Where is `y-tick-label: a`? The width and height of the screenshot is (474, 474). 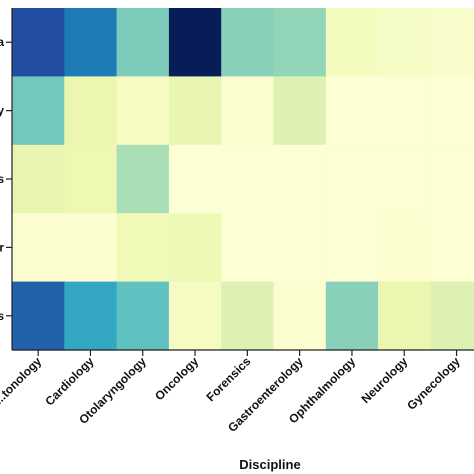
y-tick-label: a is located at coordinates (2, 42).